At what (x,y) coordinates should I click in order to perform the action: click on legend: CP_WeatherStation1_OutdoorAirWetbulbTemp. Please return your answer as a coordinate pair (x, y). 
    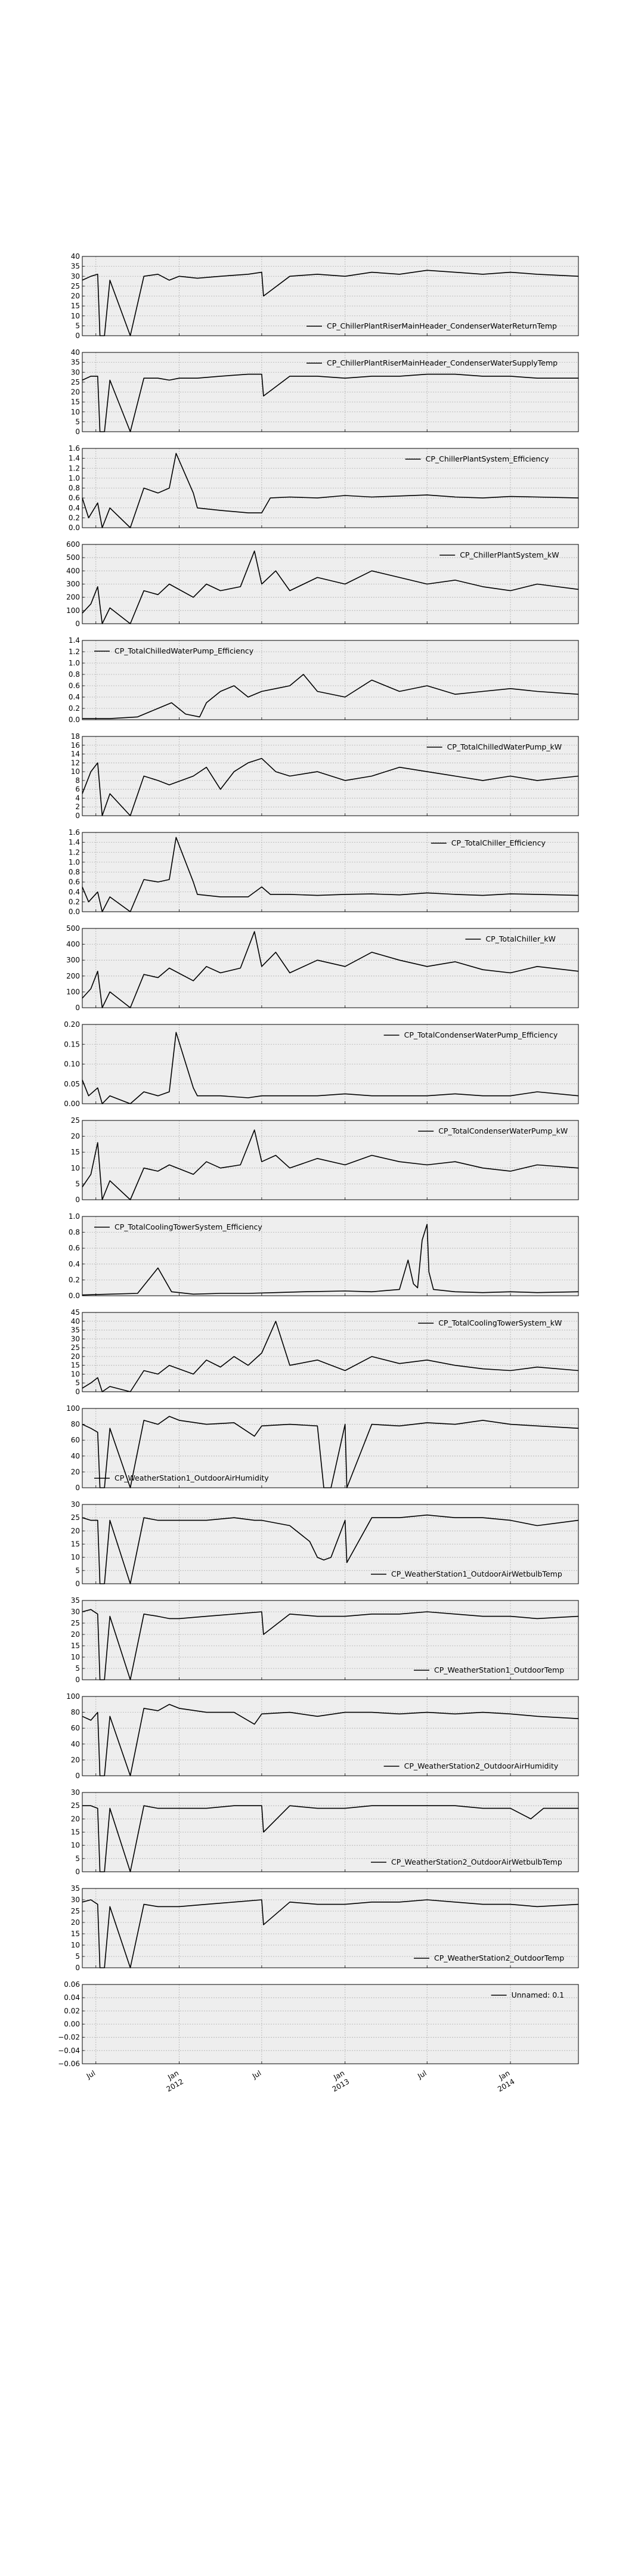
    Looking at the image, I should click on (466, 1573).